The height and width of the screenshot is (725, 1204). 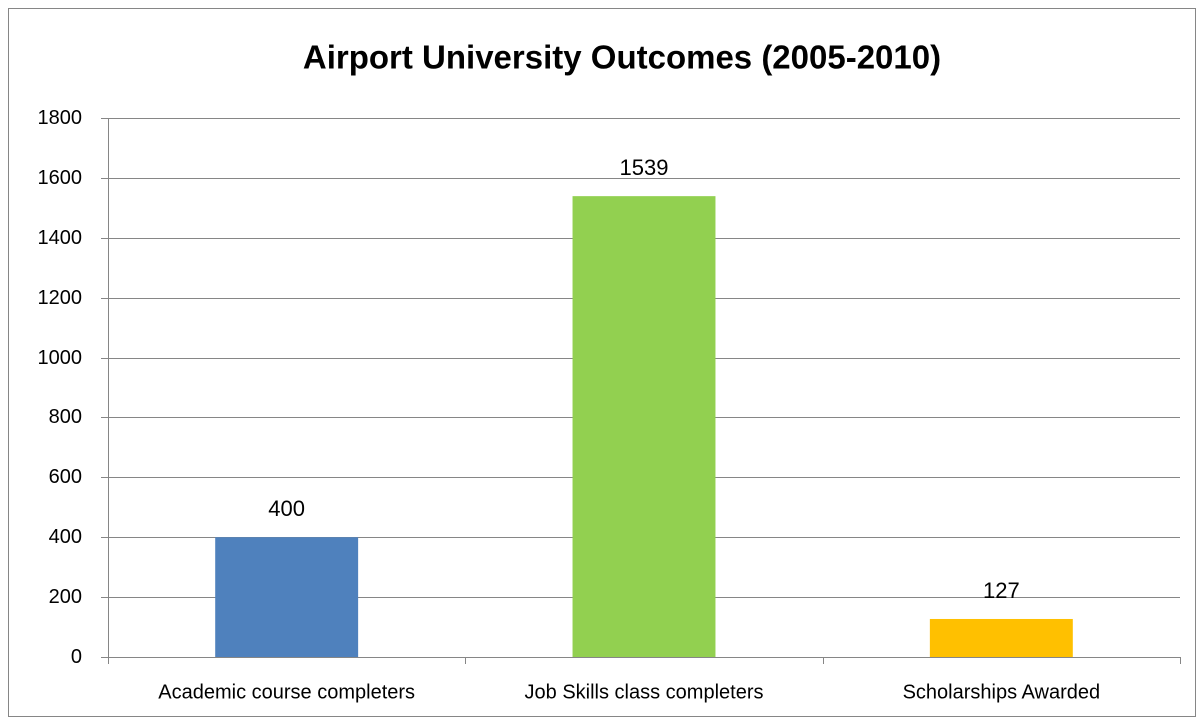 What do you see at coordinates (60, 178) in the screenshot?
I see `y-tick-label: 1600` at bounding box center [60, 178].